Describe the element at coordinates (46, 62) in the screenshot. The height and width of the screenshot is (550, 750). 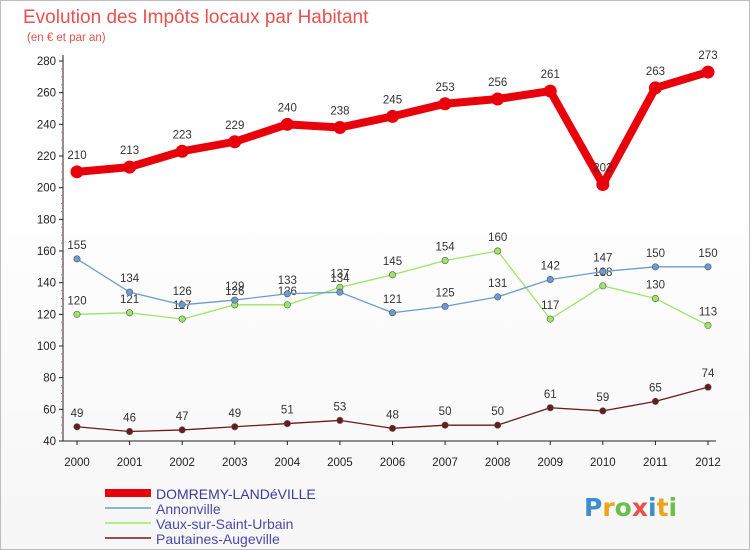
I see `y-tick-label: 280` at that location.